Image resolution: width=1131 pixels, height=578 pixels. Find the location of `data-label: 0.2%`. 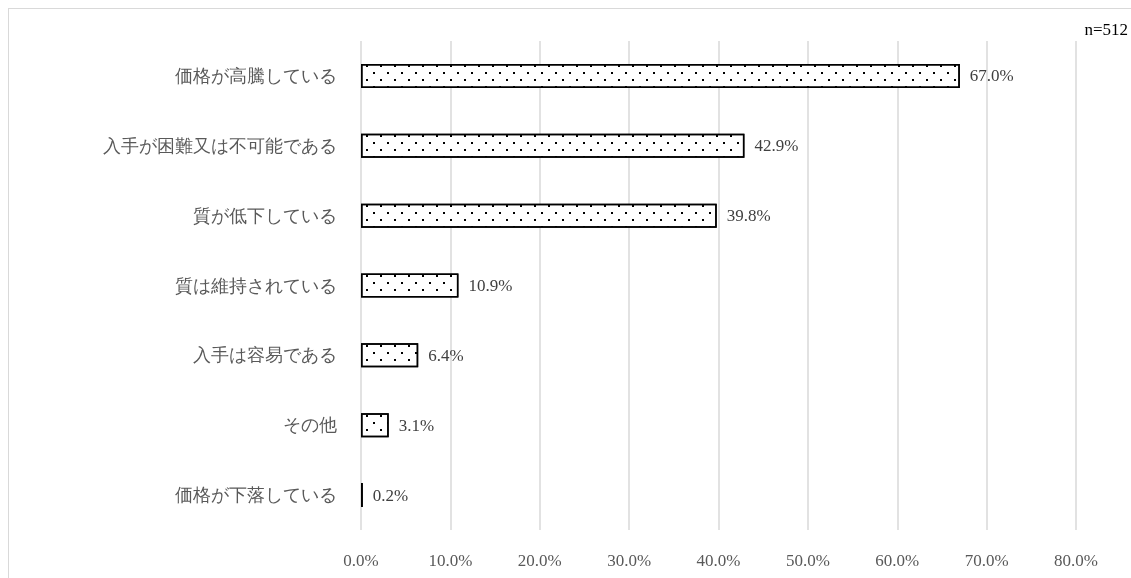

data-label: 0.2% is located at coordinates (390, 495).